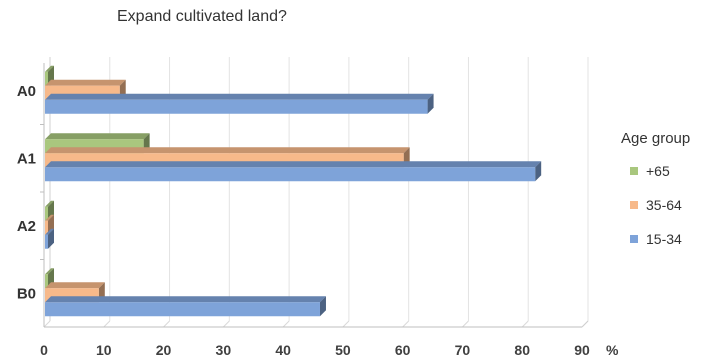 The image size is (701, 363). Describe the element at coordinates (585, 324) in the screenshot. I see `floor-edge` at that location.